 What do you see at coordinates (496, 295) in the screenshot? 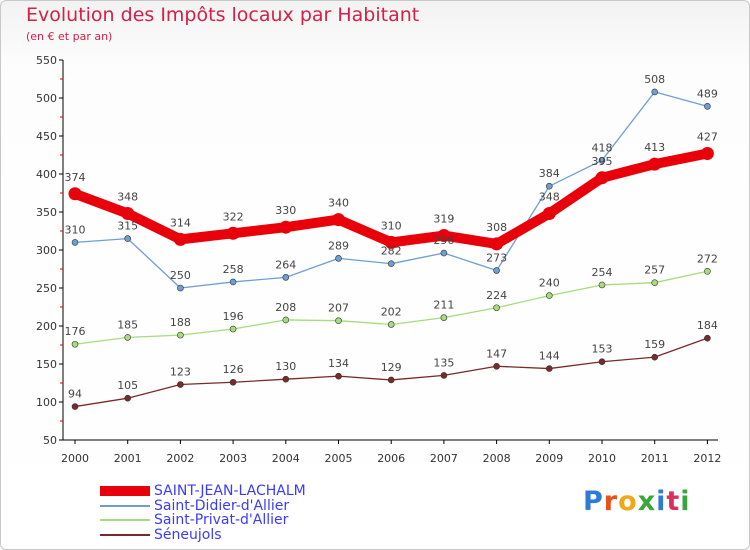
I see `data-label: 224` at bounding box center [496, 295].